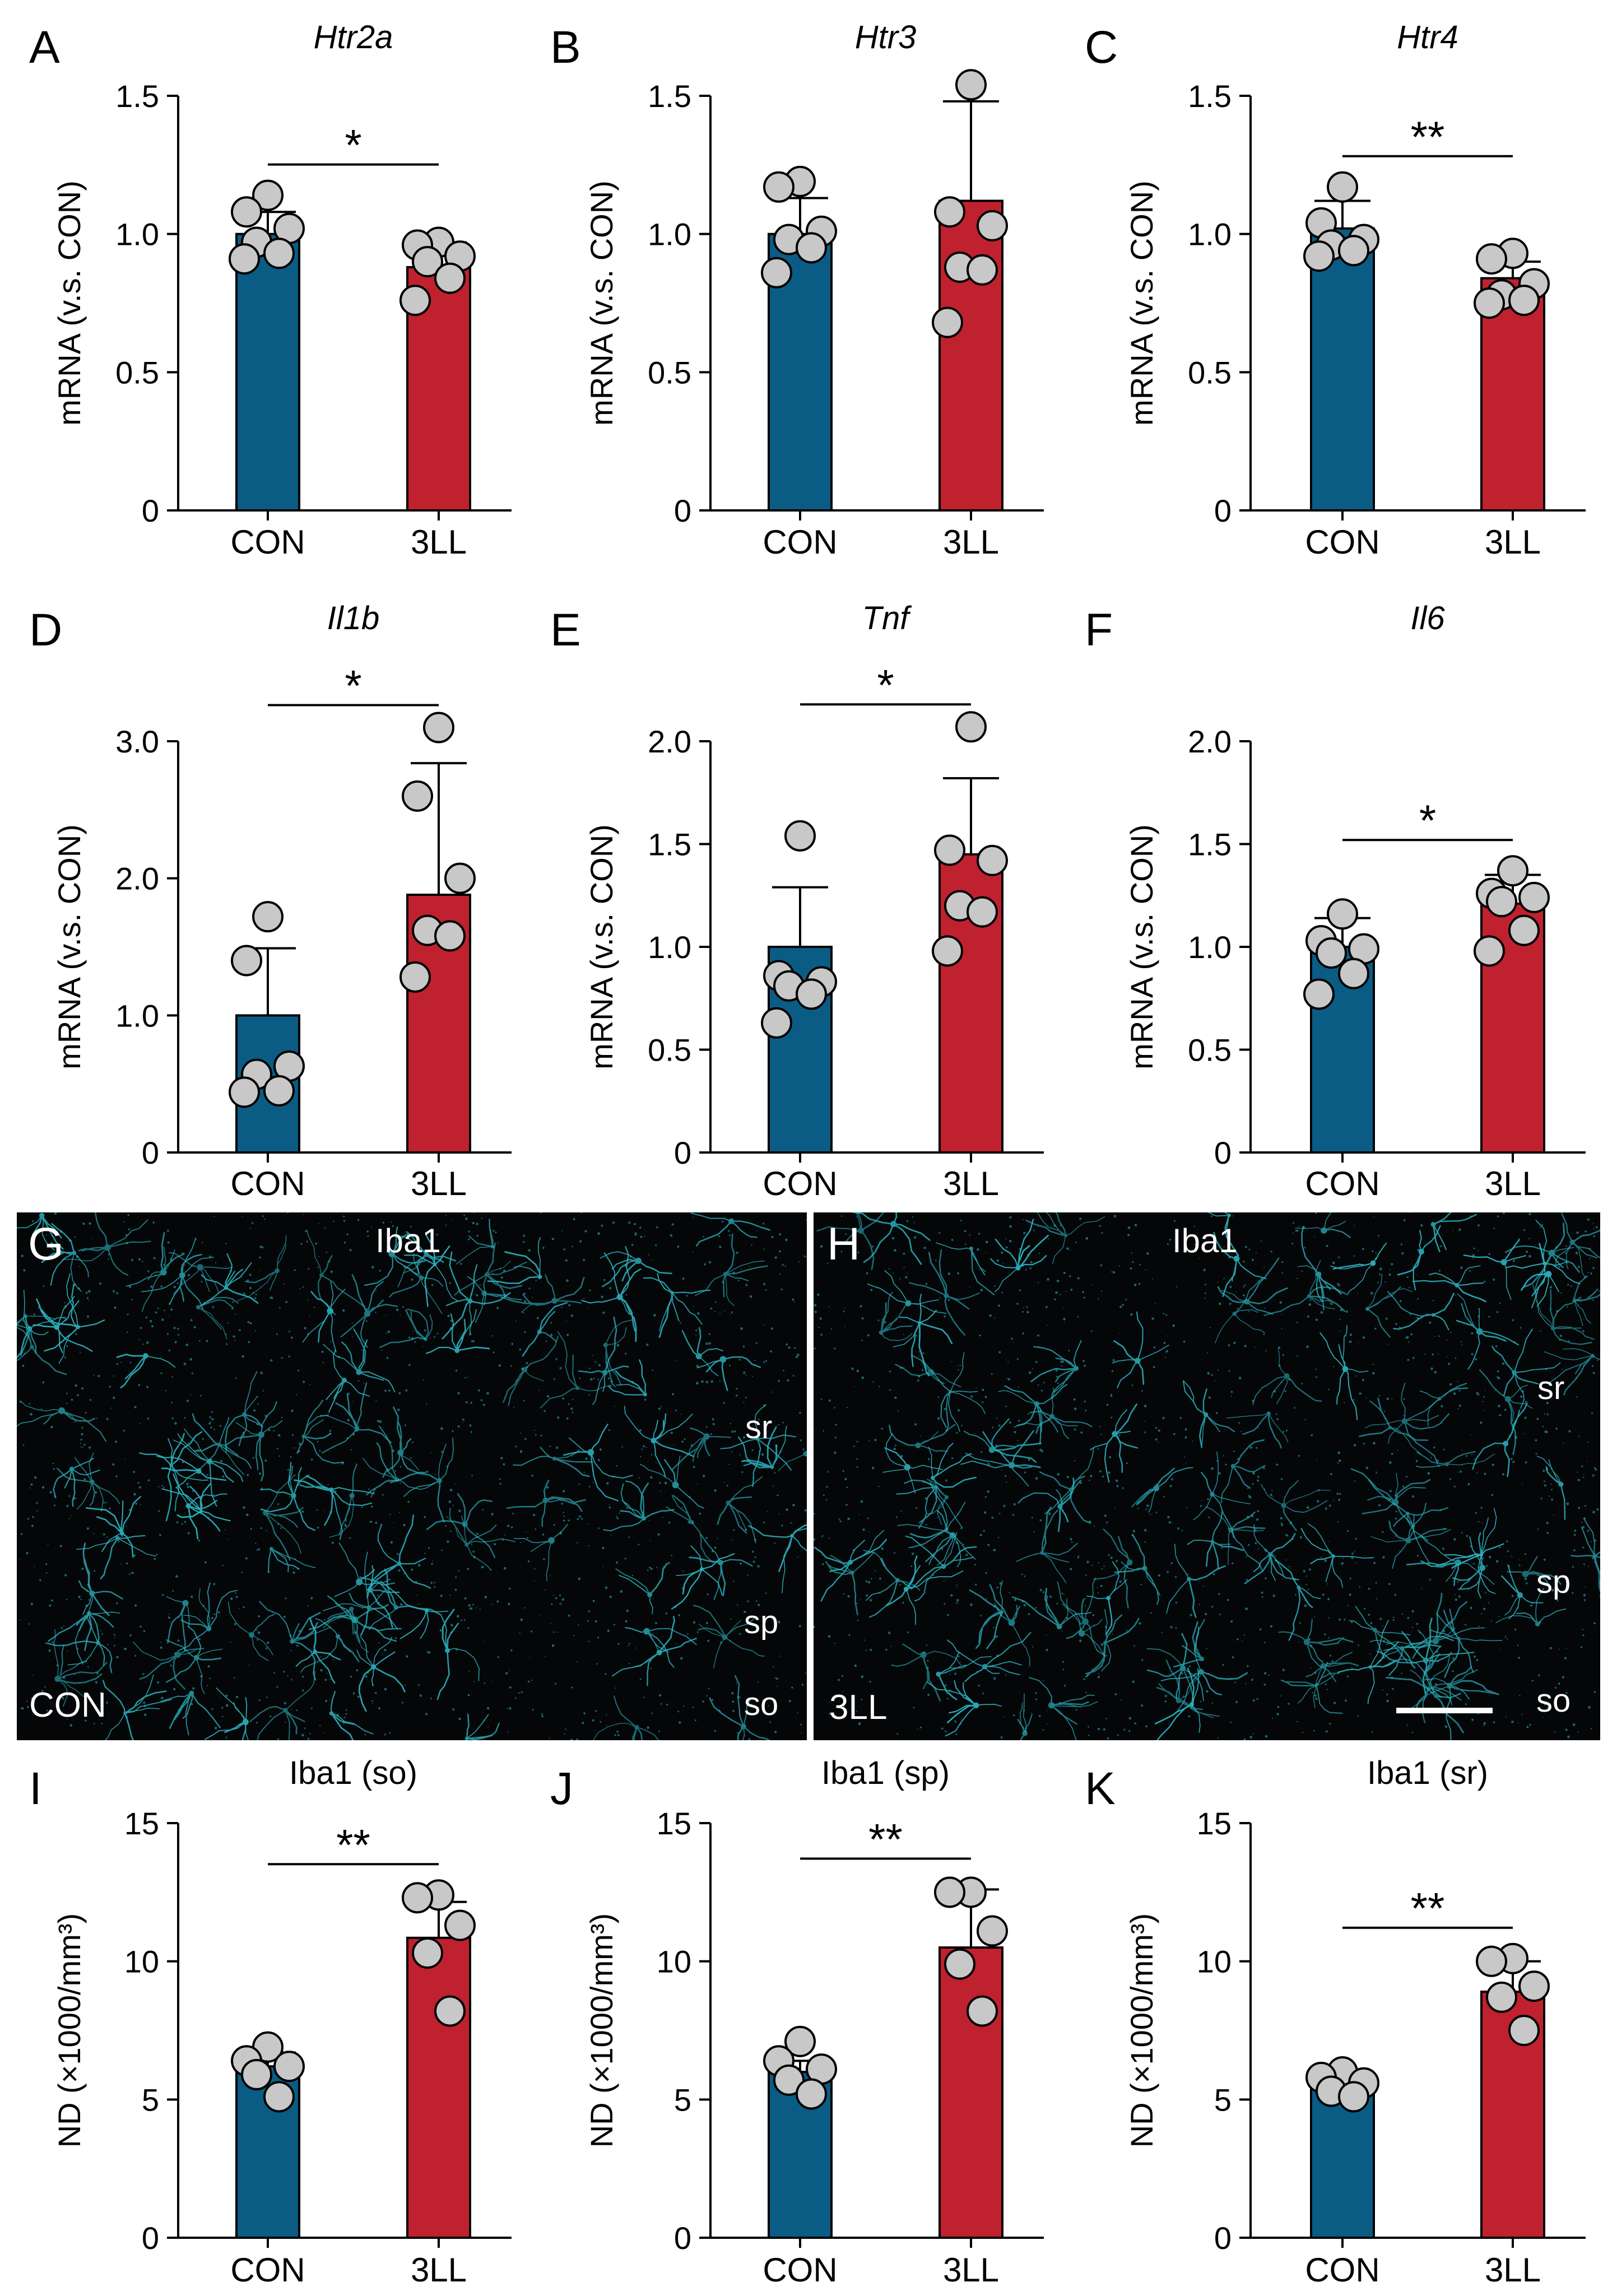 Image resolution: width=1617 pixels, height=2296 pixels. Describe the element at coordinates (460, 1925) in the screenshot. I see `data-point-i-3ll` at that location.